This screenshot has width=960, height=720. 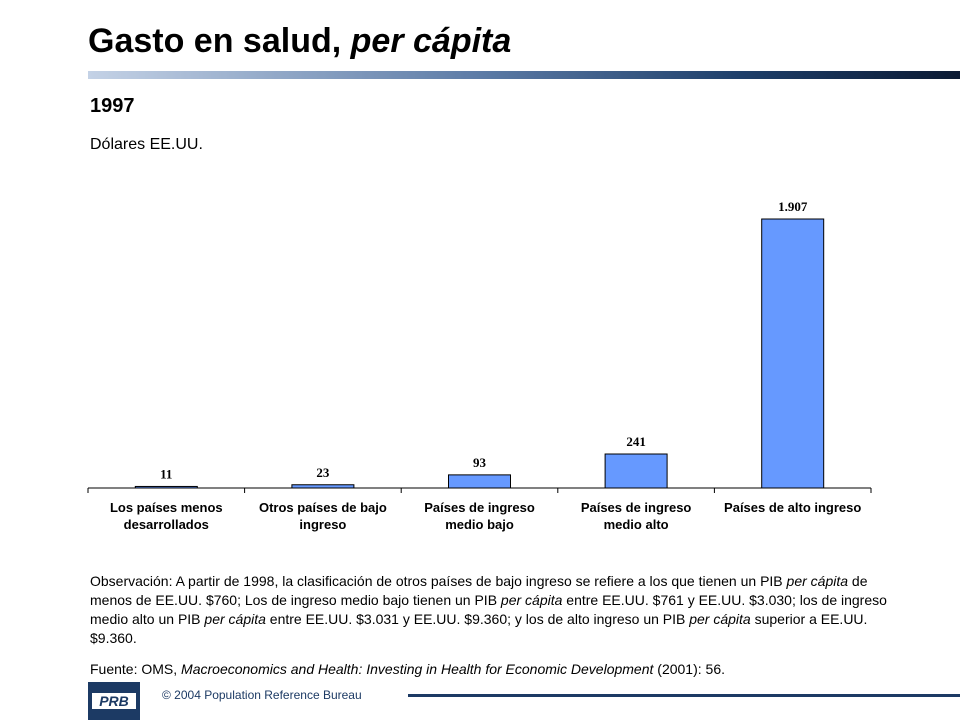 What do you see at coordinates (479, 628) in the screenshot?
I see `note-segment: superior a EE.UU. $9.360.` at bounding box center [479, 628].